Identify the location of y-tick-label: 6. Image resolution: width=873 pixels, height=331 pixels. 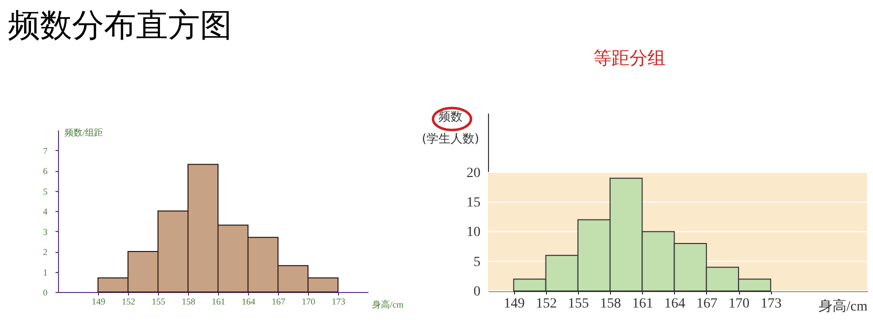
(45, 171).